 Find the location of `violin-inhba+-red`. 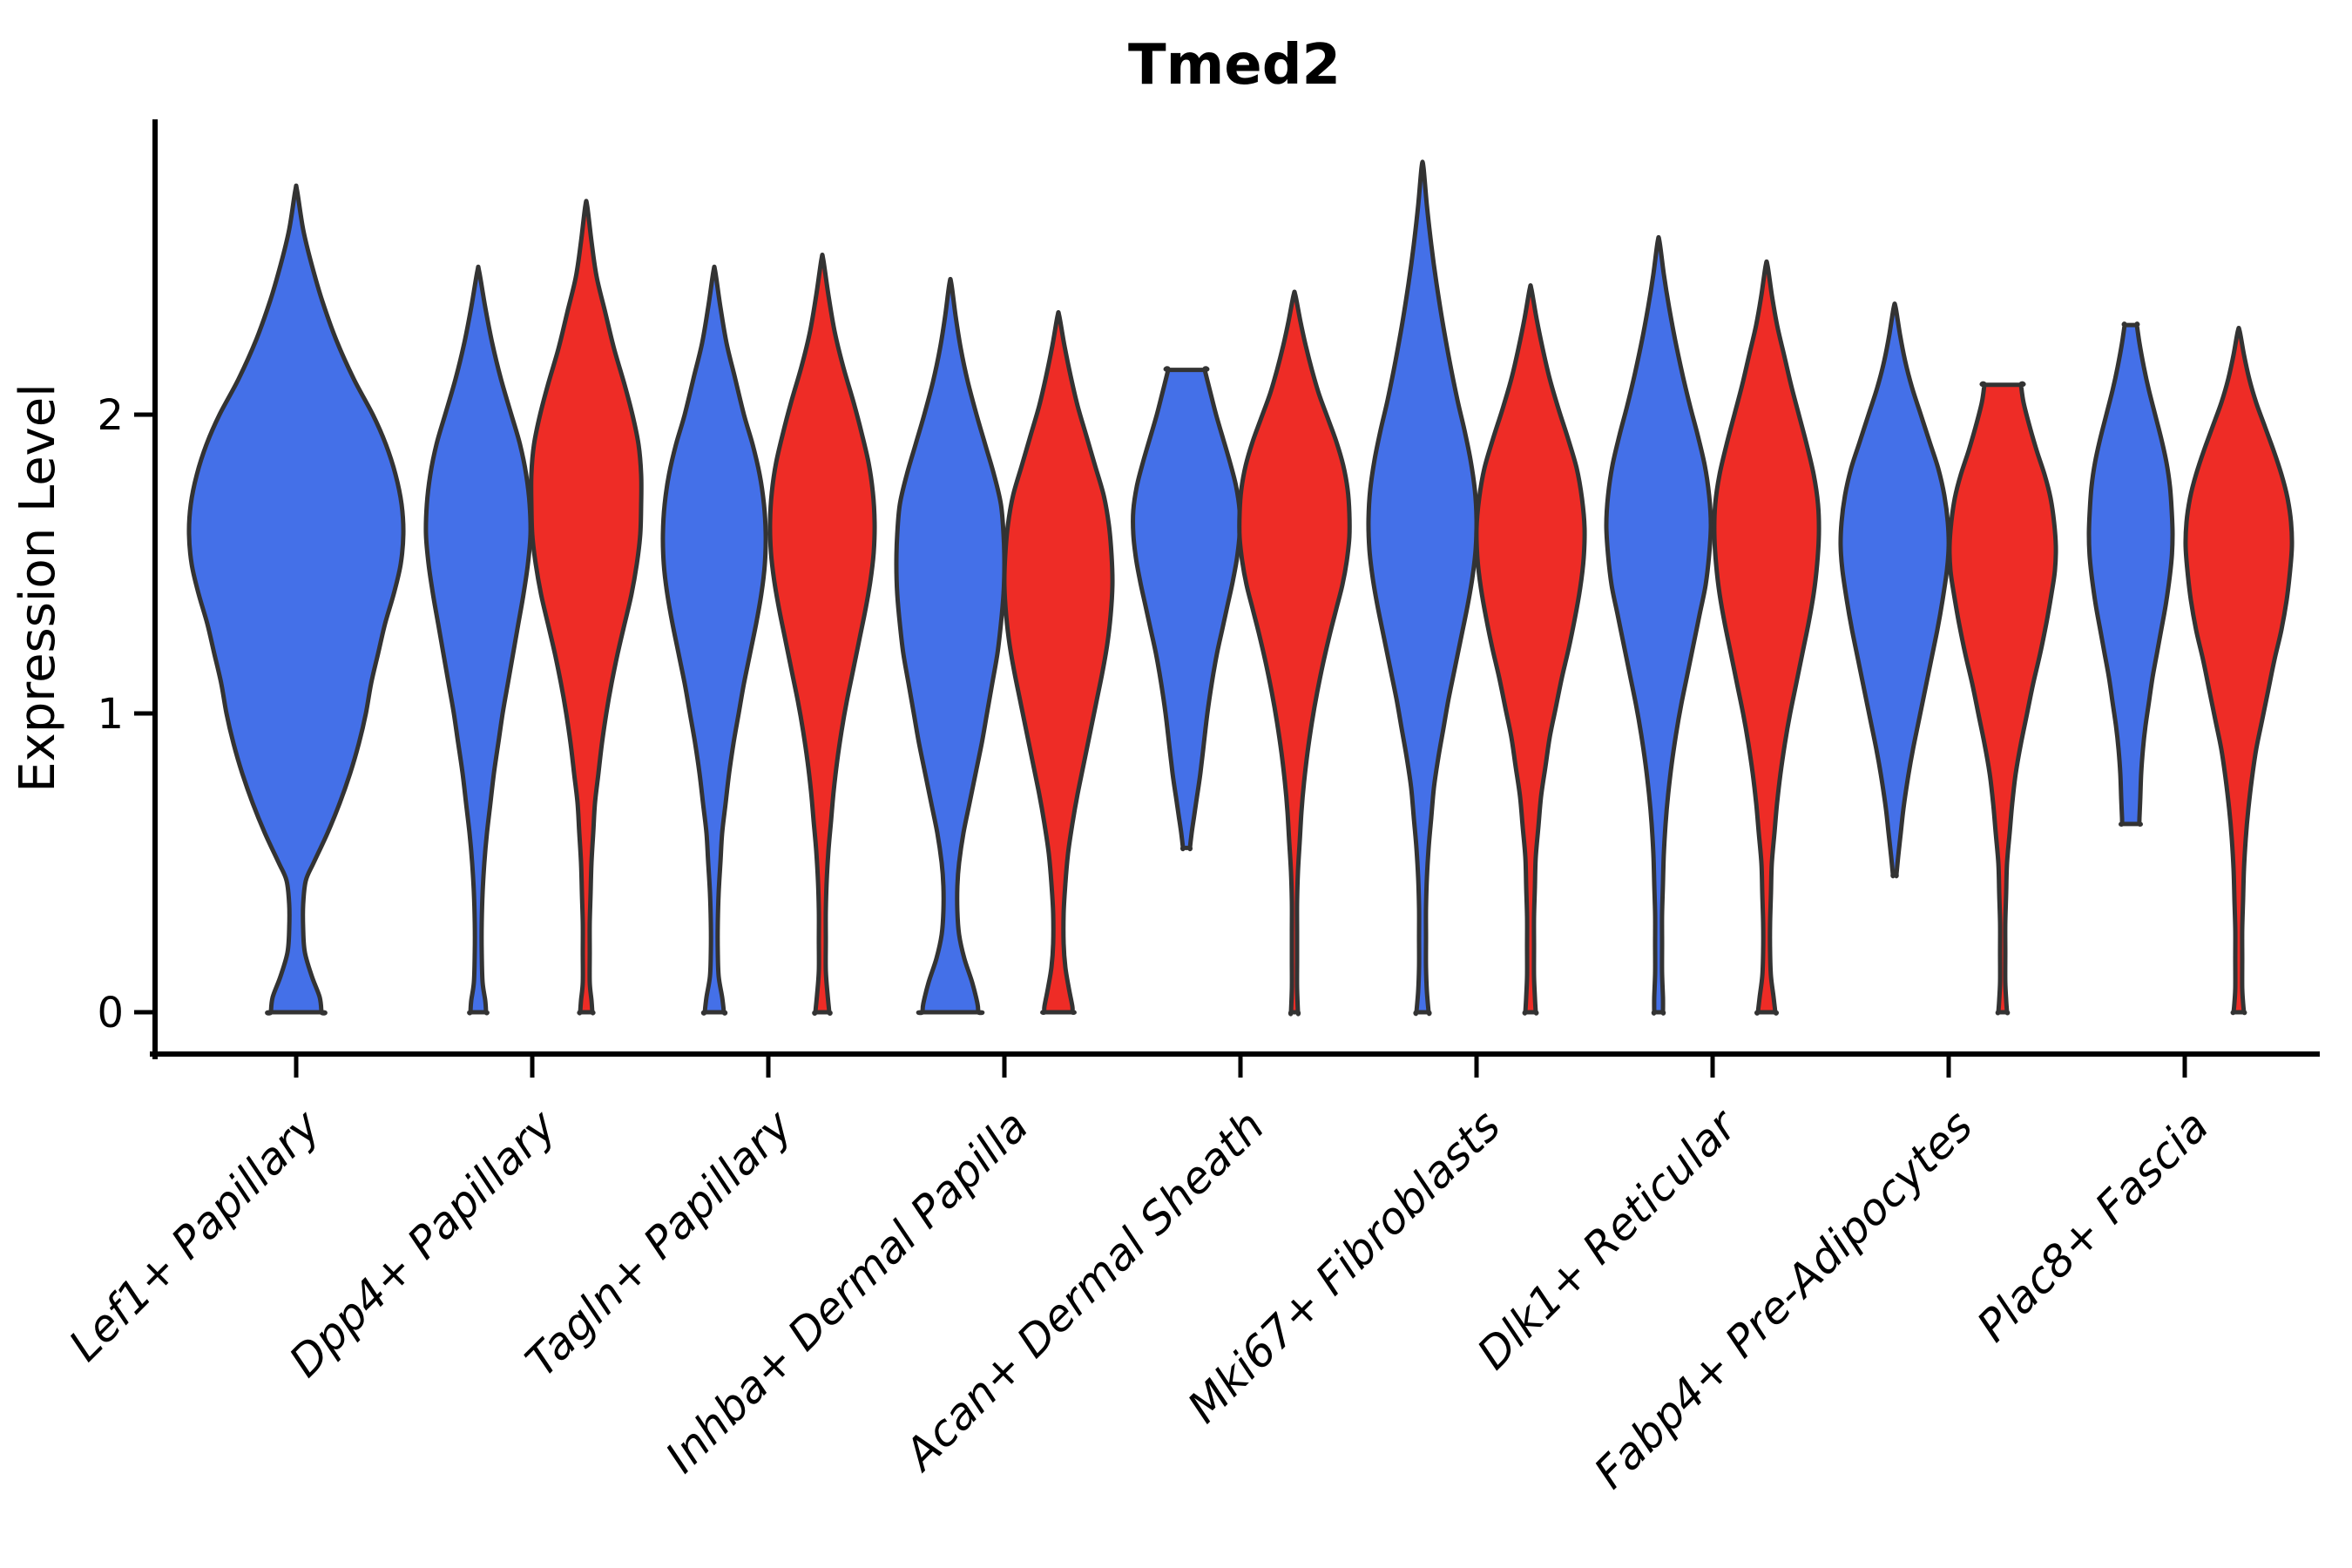

violin-inhba+-red is located at coordinates (1058, 662).